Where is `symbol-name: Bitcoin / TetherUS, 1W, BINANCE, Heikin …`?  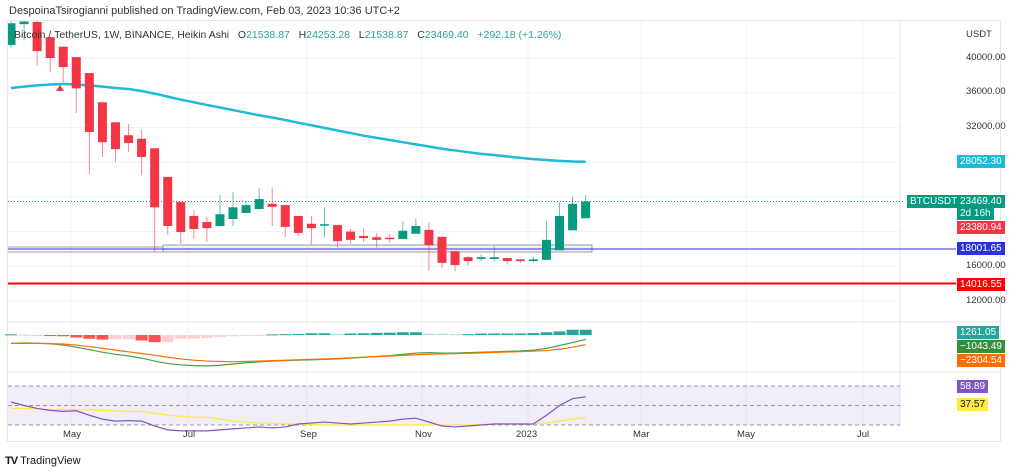 symbol-name: Bitcoin / TetherUS, 1W, BINANCE, Heikin … is located at coordinates (122, 35).